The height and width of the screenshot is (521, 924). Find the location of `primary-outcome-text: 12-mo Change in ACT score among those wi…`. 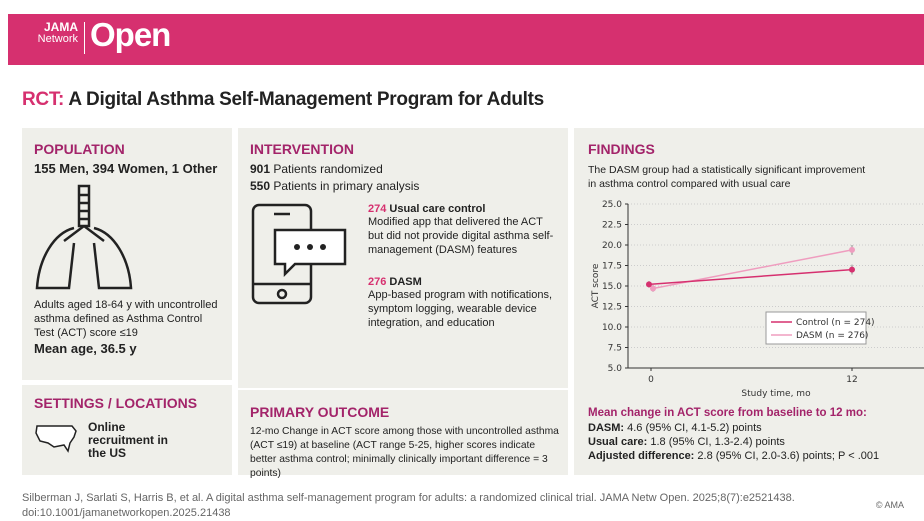

primary-outcome-text: 12-mo Change in ACT score among those wi… is located at coordinates (404, 452).